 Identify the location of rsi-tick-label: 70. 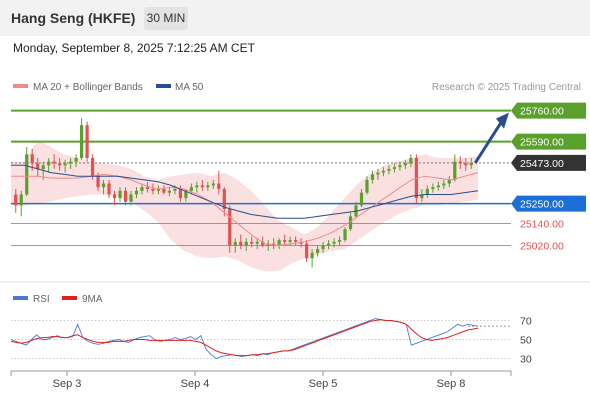
(526, 322).